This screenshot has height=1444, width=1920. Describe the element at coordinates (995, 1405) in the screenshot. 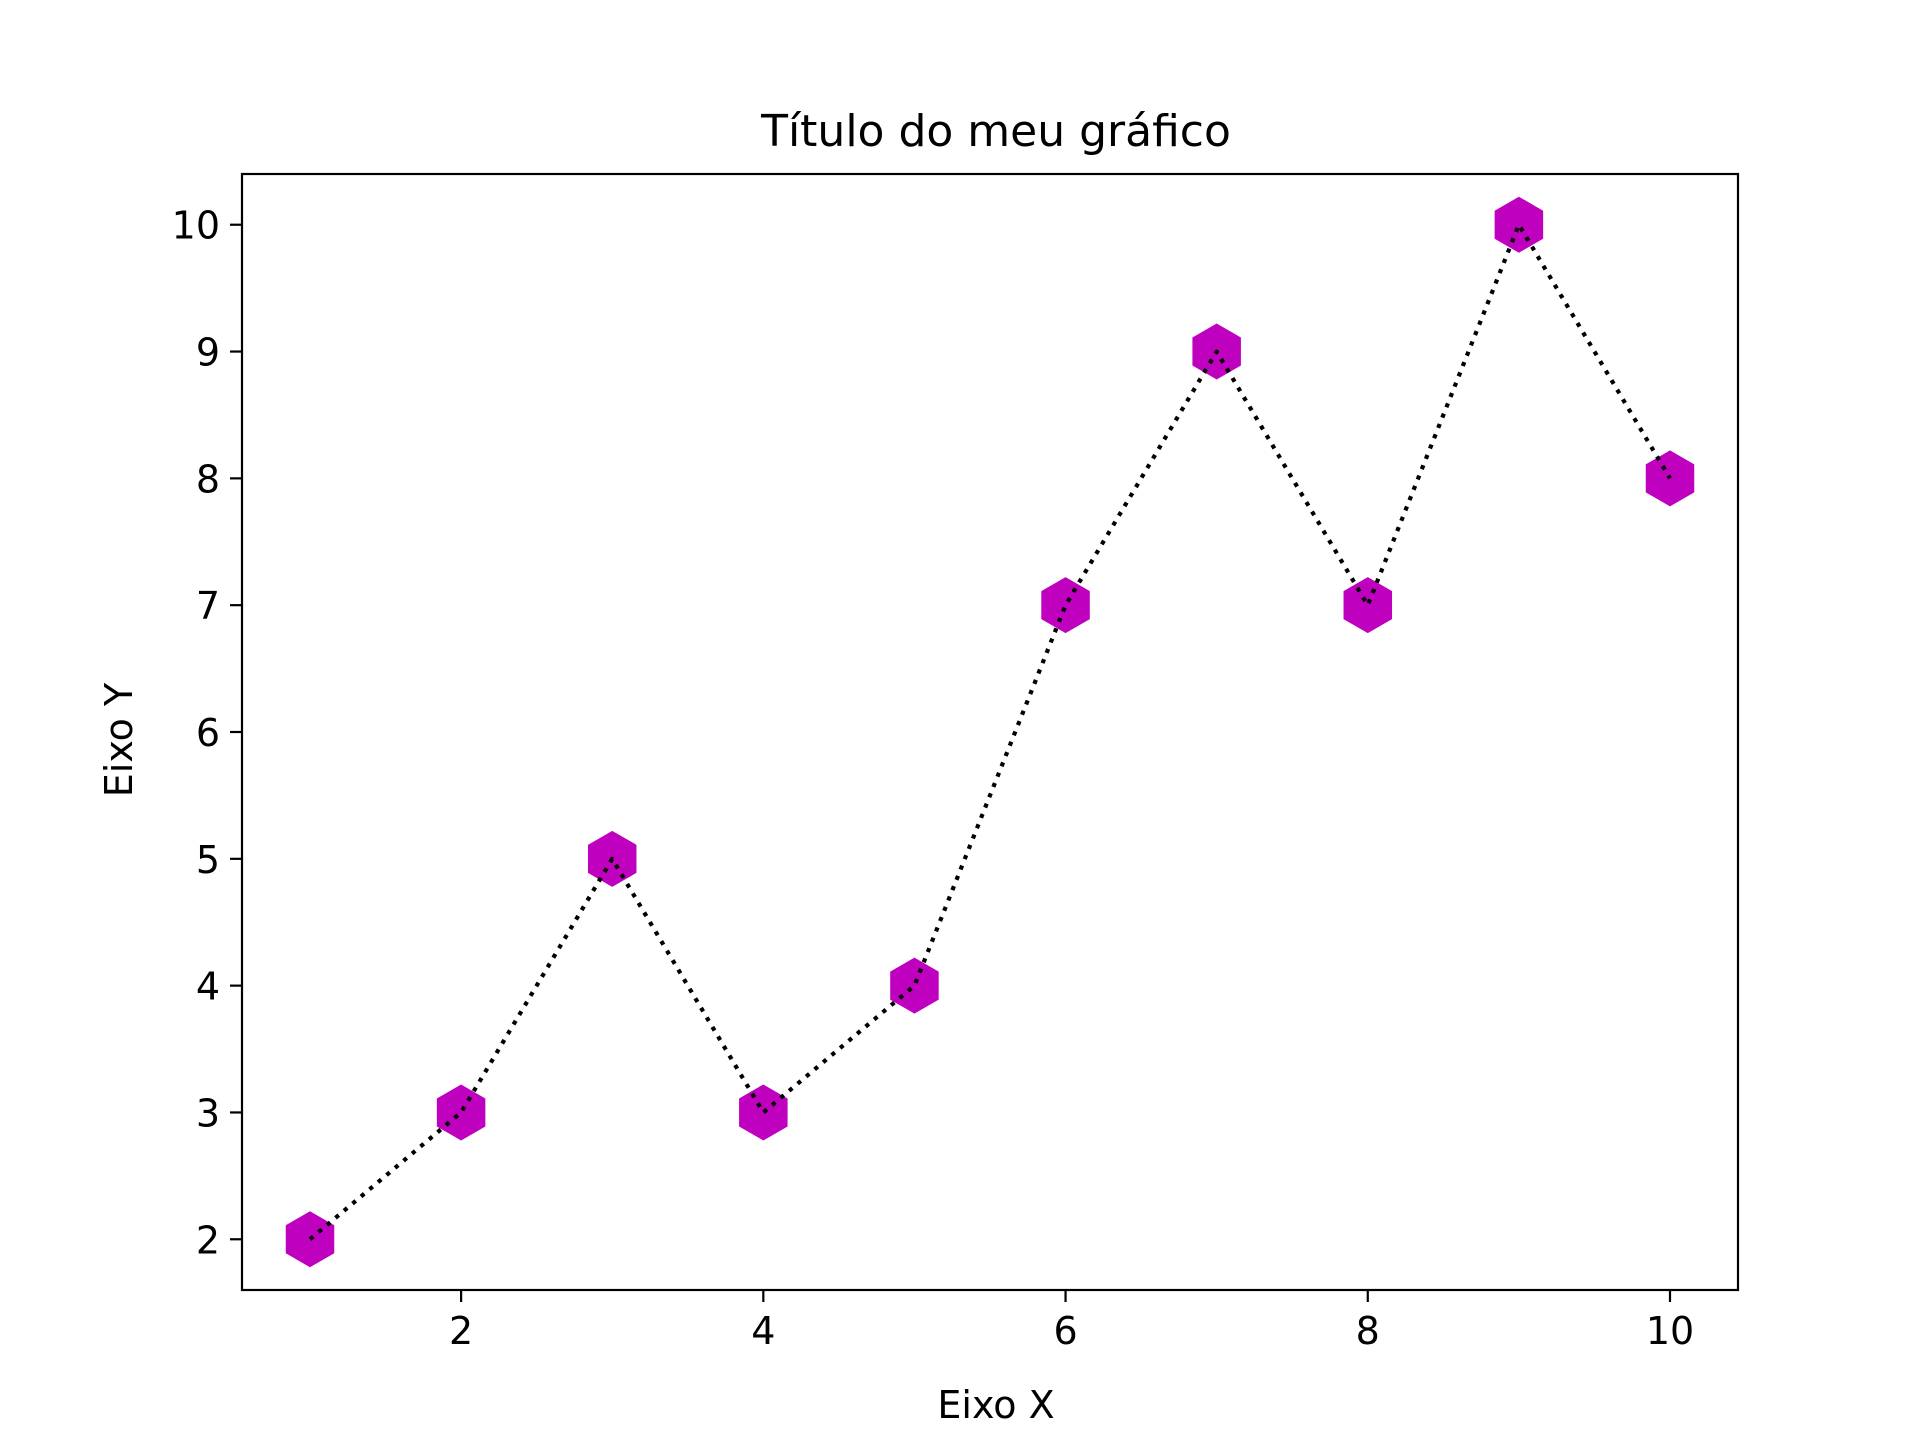

I see `x-axis-label: Eixo X` at that location.